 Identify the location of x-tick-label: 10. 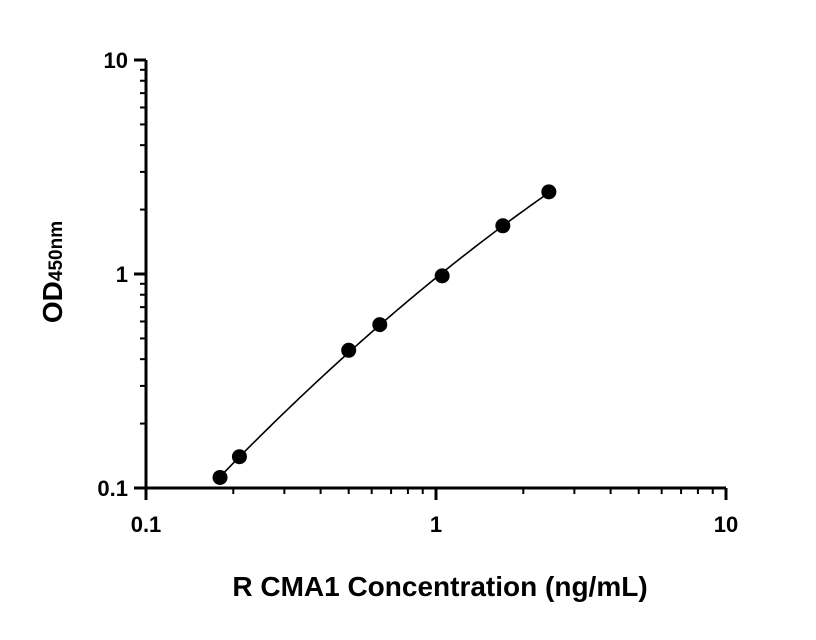
(726, 524).